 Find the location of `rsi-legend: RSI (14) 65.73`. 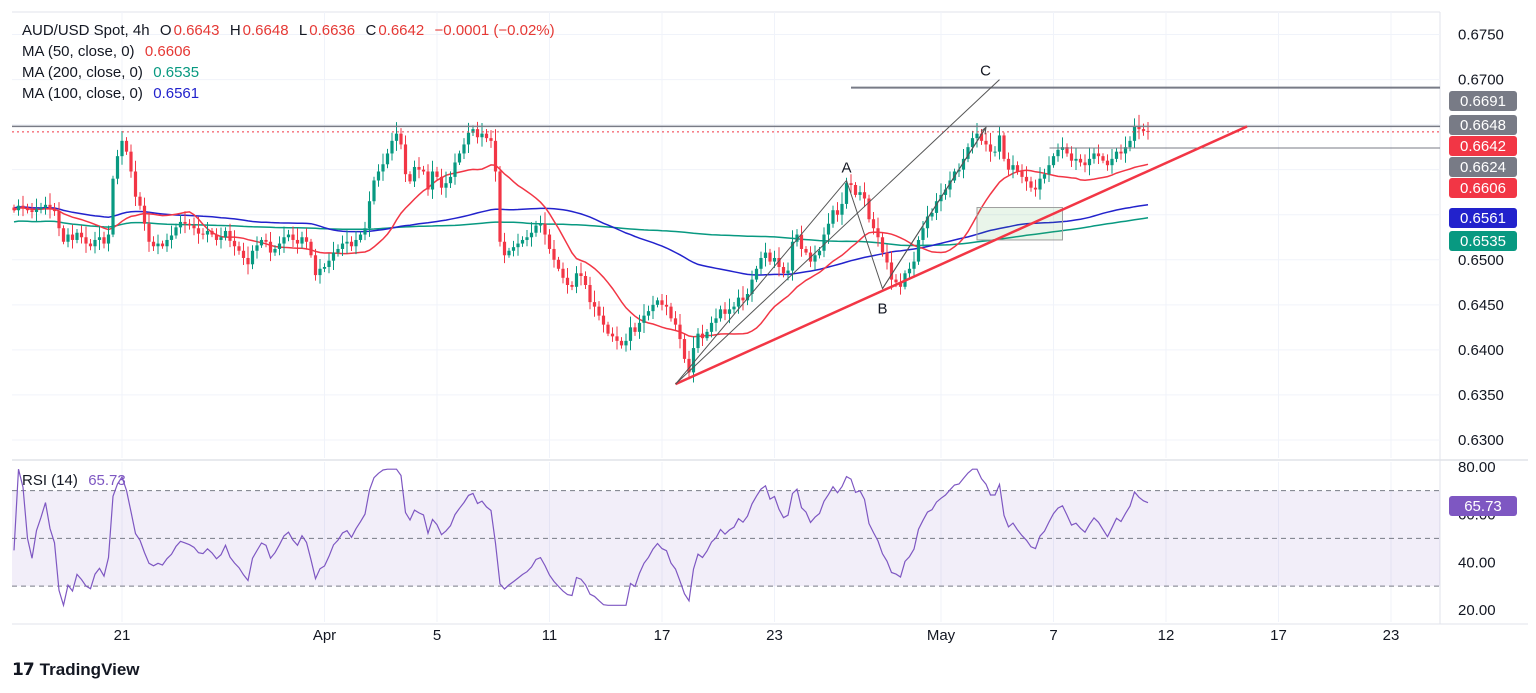

rsi-legend: RSI (14) 65.73 is located at coordinates (75, 480).